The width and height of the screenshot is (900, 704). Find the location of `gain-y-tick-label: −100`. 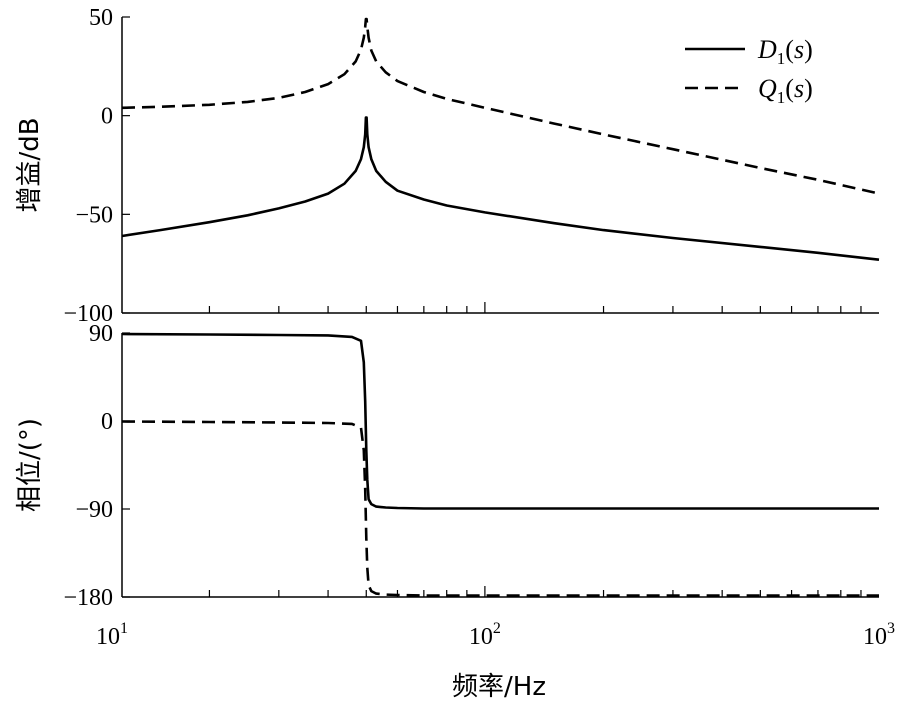

gain-y-tick-label: −100 is located at coordinates (88, 314).